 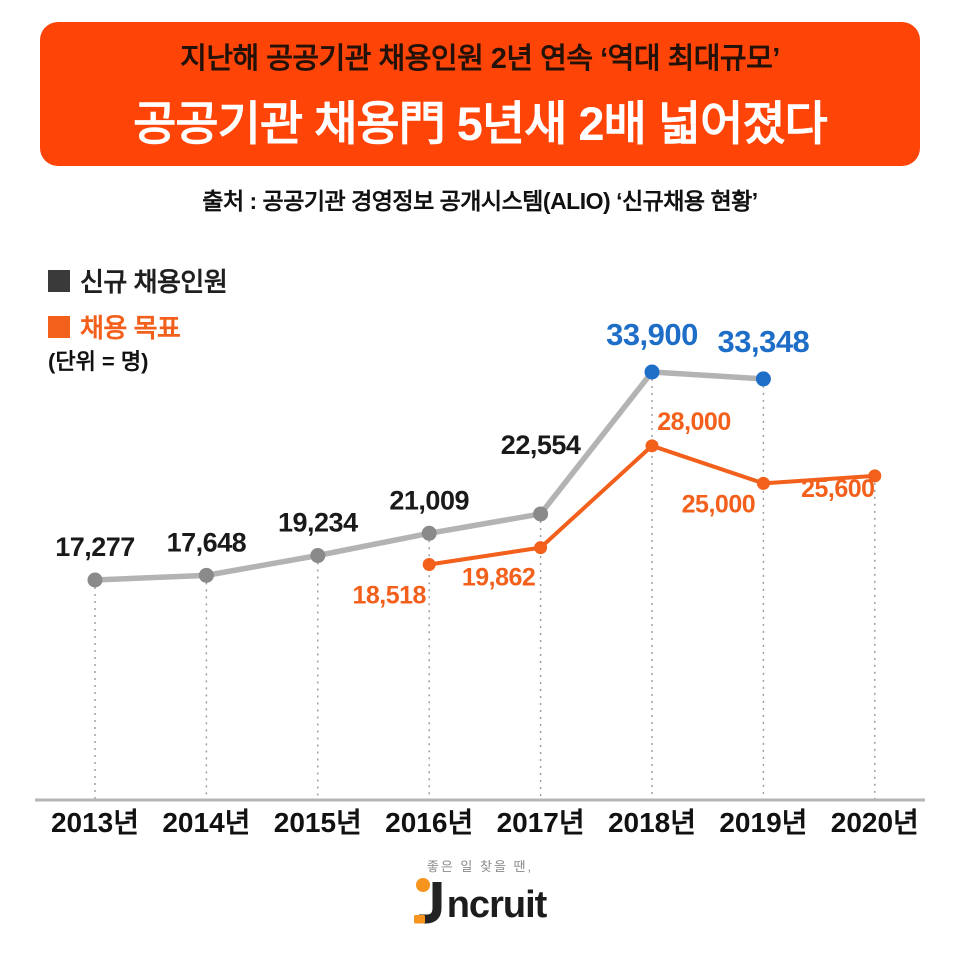 I want to click on page-title: 공공기관 채용門 5년새 2배 넓어졌다, so click(x=480, y=123).